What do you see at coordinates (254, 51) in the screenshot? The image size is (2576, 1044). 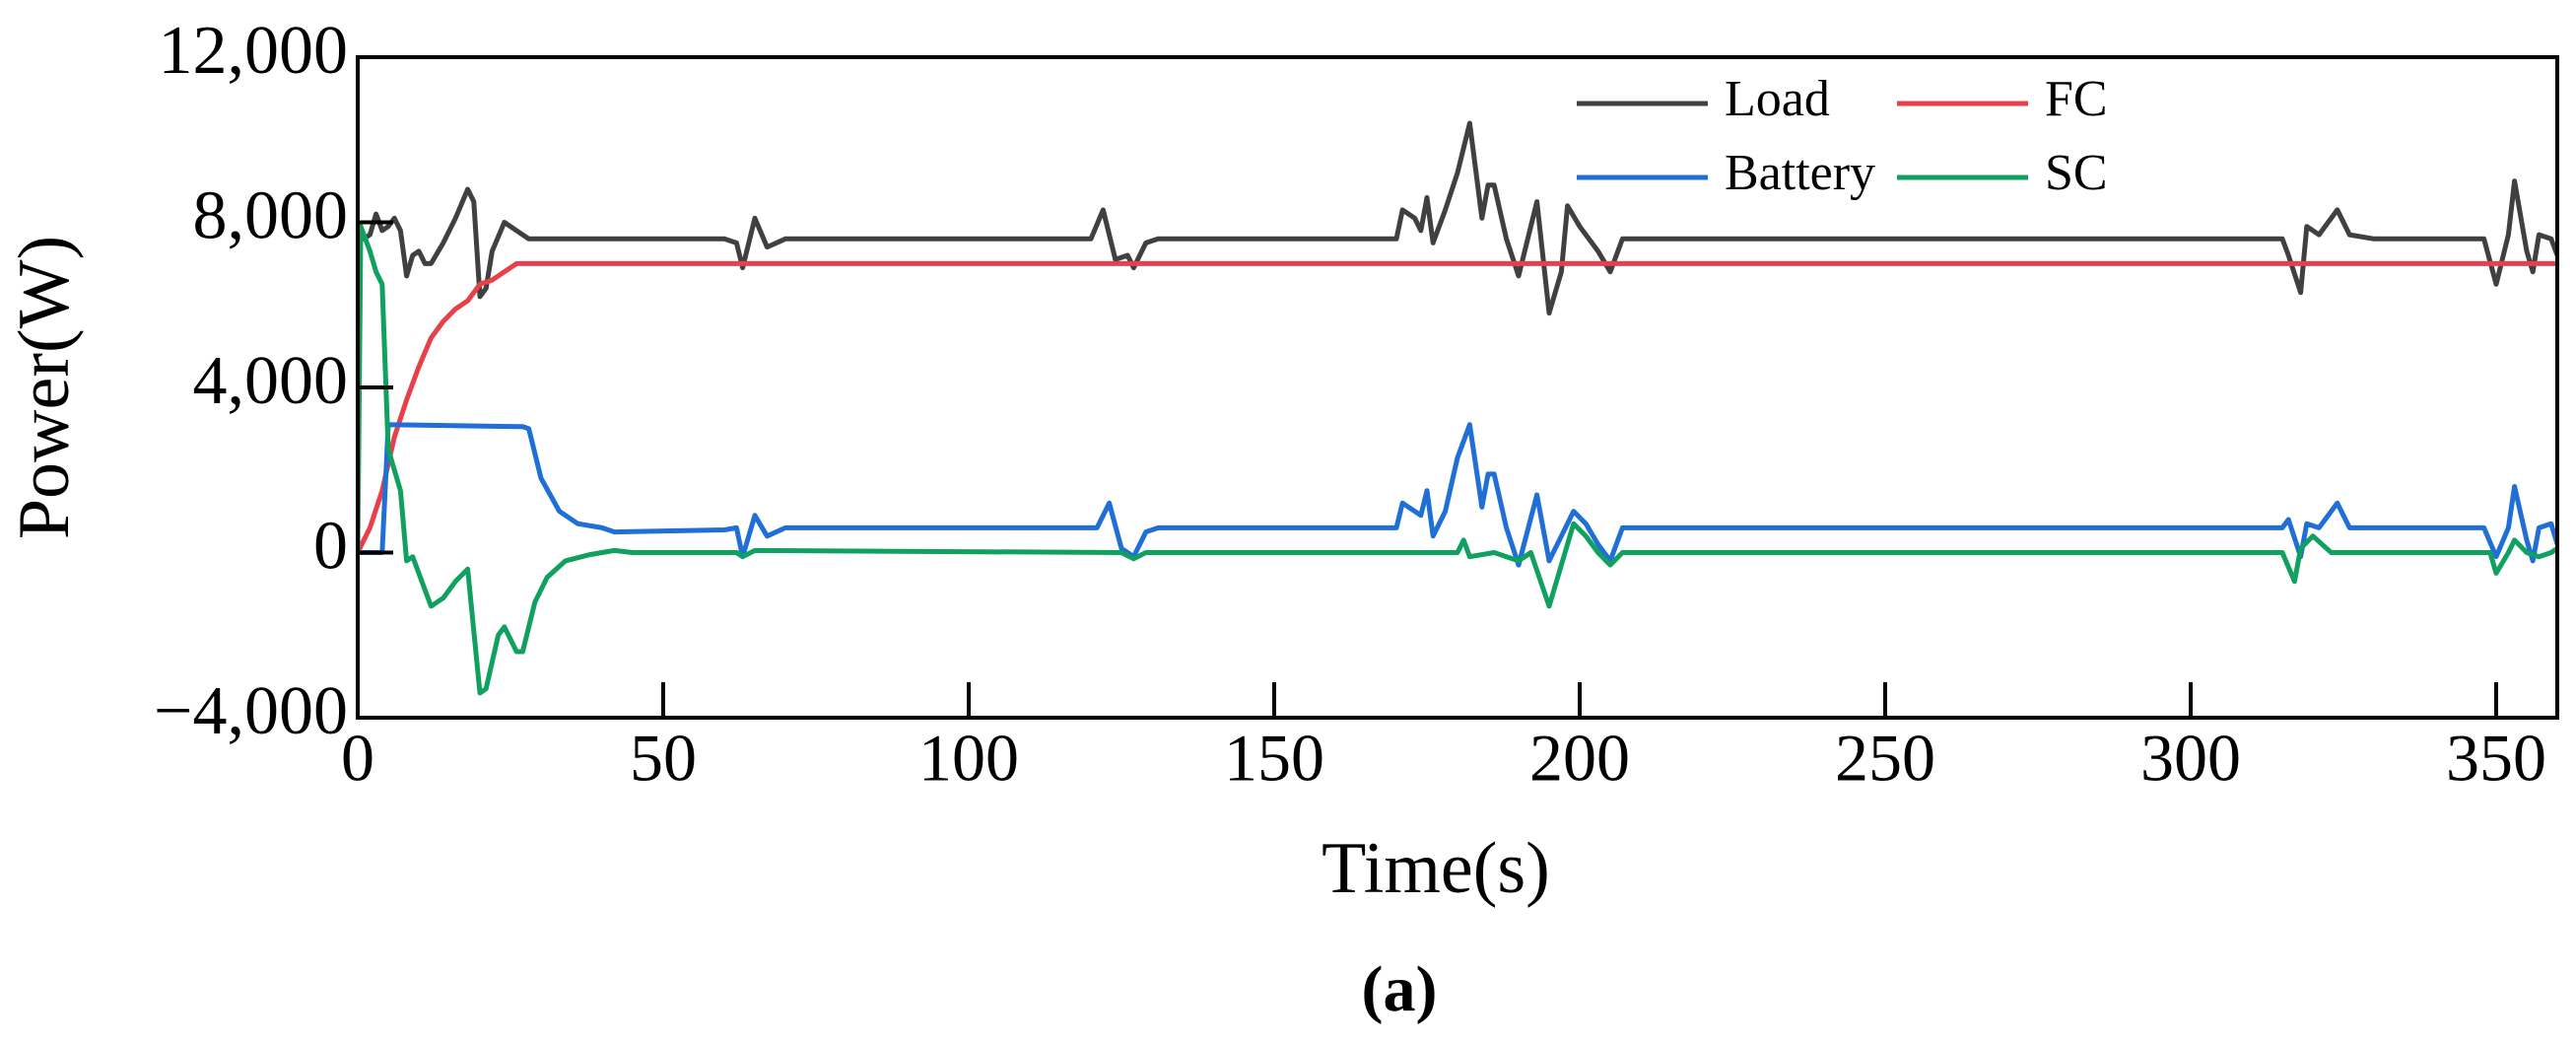 I see `y-tick-label: 12,000` at bounding box center [254, 51].